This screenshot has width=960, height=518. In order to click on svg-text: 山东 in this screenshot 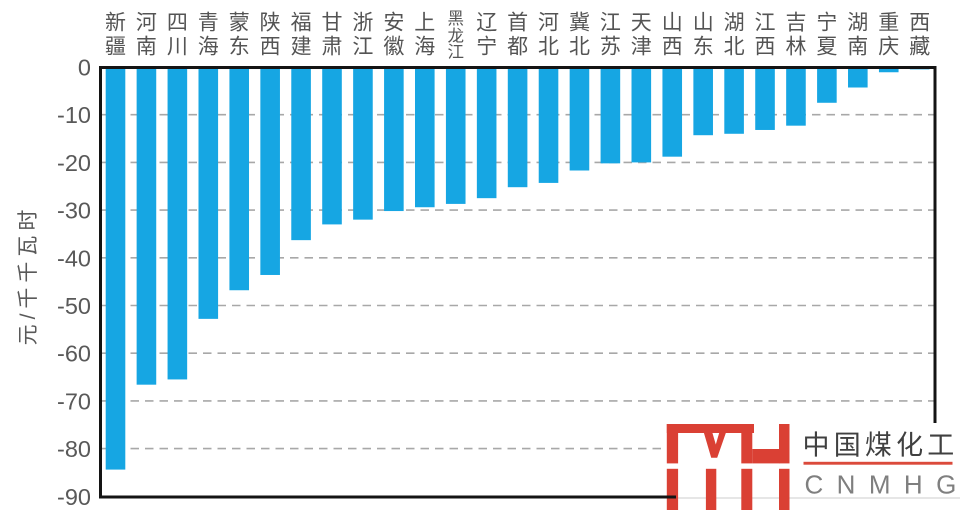, I will do `click(703, 35)`.